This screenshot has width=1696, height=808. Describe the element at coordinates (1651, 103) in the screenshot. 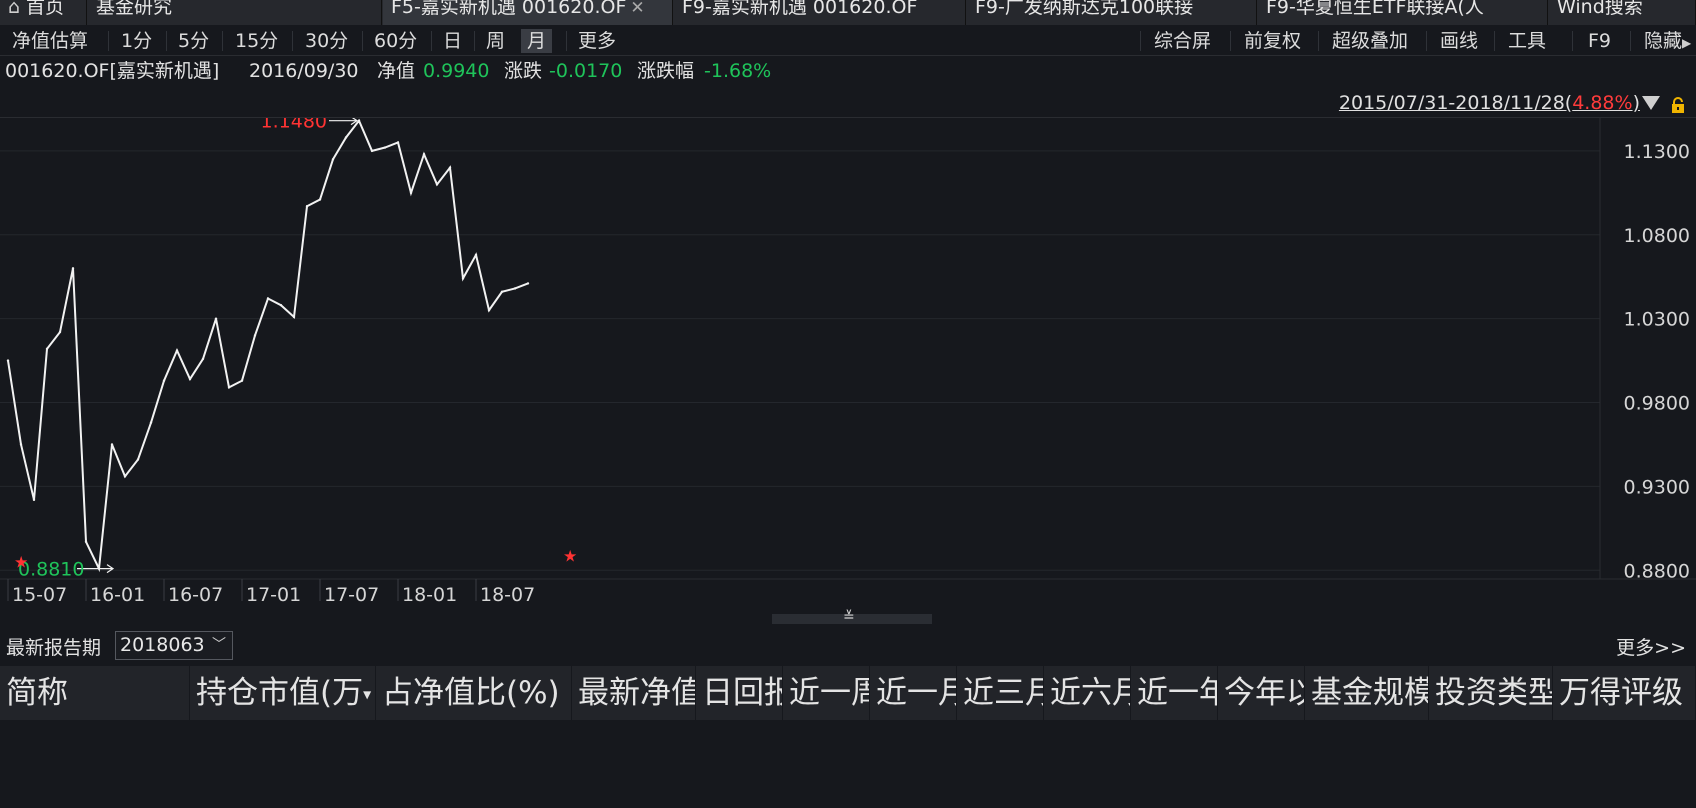

I see `triangle-down-icon` at that location.